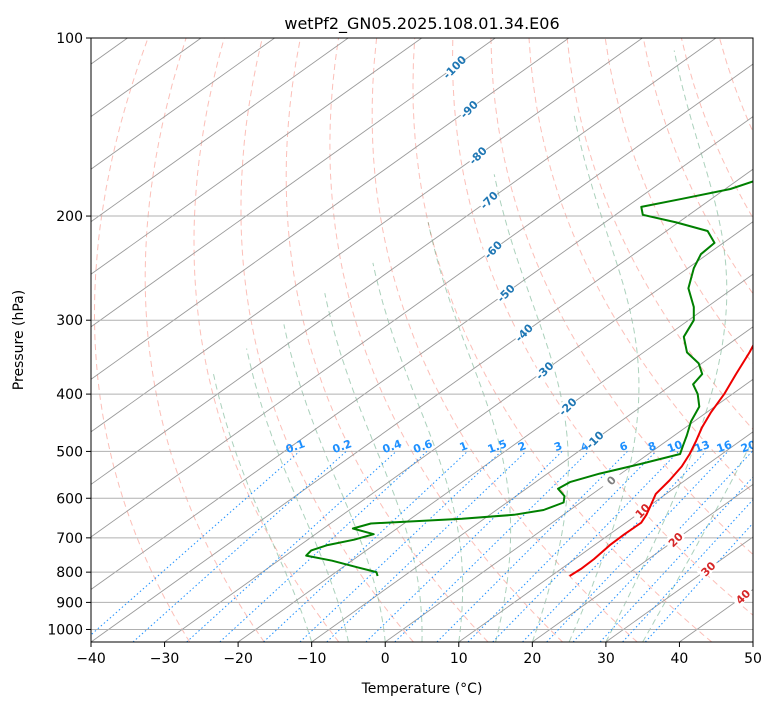 This screenshot has width=775, height=708. What do you see at coordinates (680, 659) in the screenshot?
I see `x-tick-label: 40` at bounding box center [680, 659].